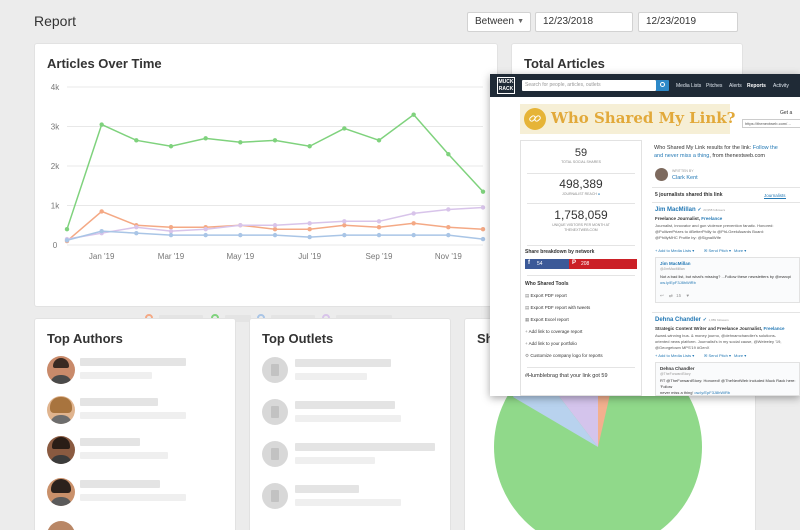 The image size is (800, 530). Describe the element at coordinates (581, 186) in the screenshot. I see `stat-journalist-reach: 498,389 JOURNALIST REACH ●` at that location.